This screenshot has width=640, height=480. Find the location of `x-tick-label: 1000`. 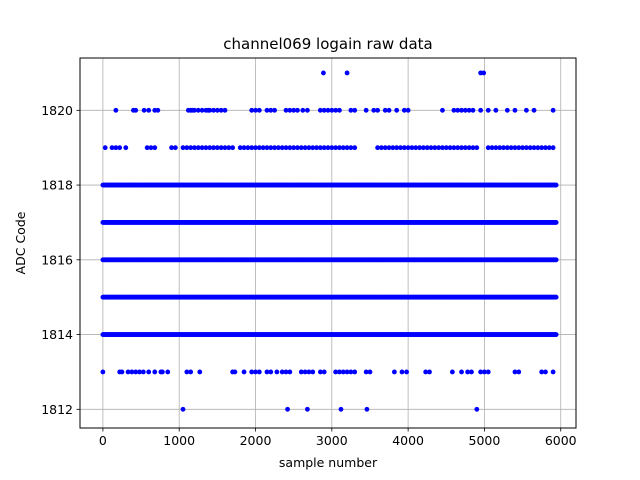

x-tick-label: 1000 is located at coordinates (179, 440).